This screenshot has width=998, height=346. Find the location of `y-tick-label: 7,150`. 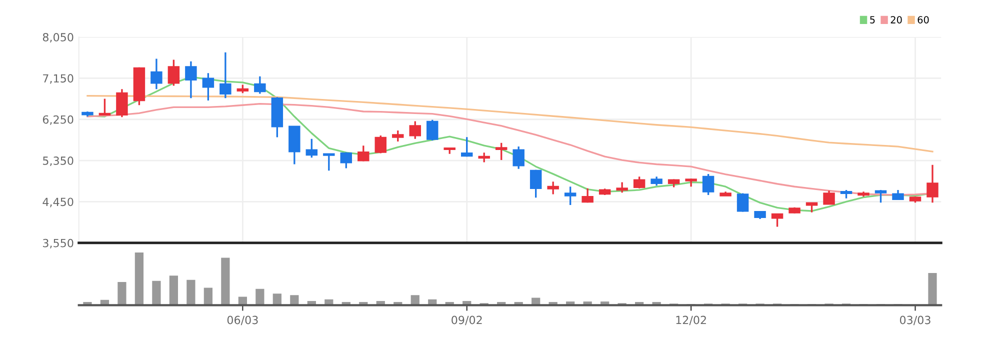

y-tick-label: 7,150 is located at coordinates (58, 79).